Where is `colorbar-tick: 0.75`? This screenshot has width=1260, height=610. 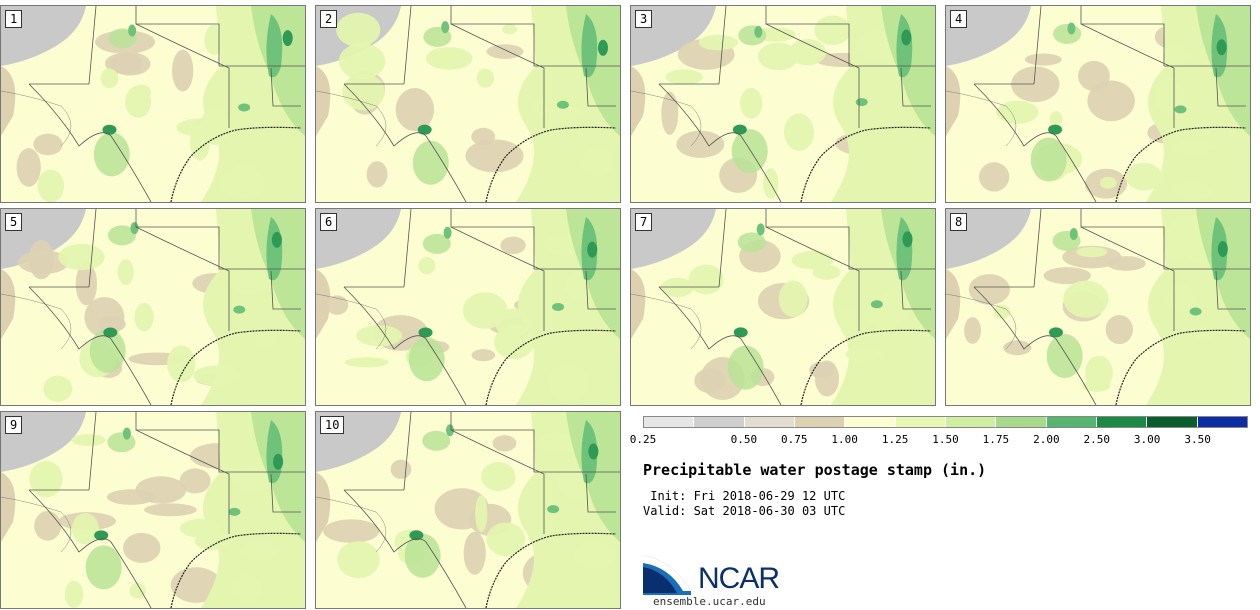
colorbar-tick: 0.75 is located at coordinates (794, 439).